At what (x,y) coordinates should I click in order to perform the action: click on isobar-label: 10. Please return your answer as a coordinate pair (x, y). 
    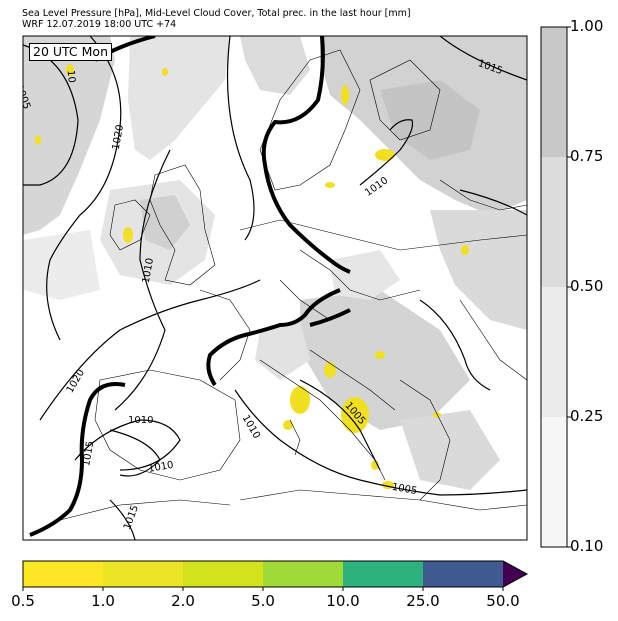
    Looking at the image, I should click on (71, 77).